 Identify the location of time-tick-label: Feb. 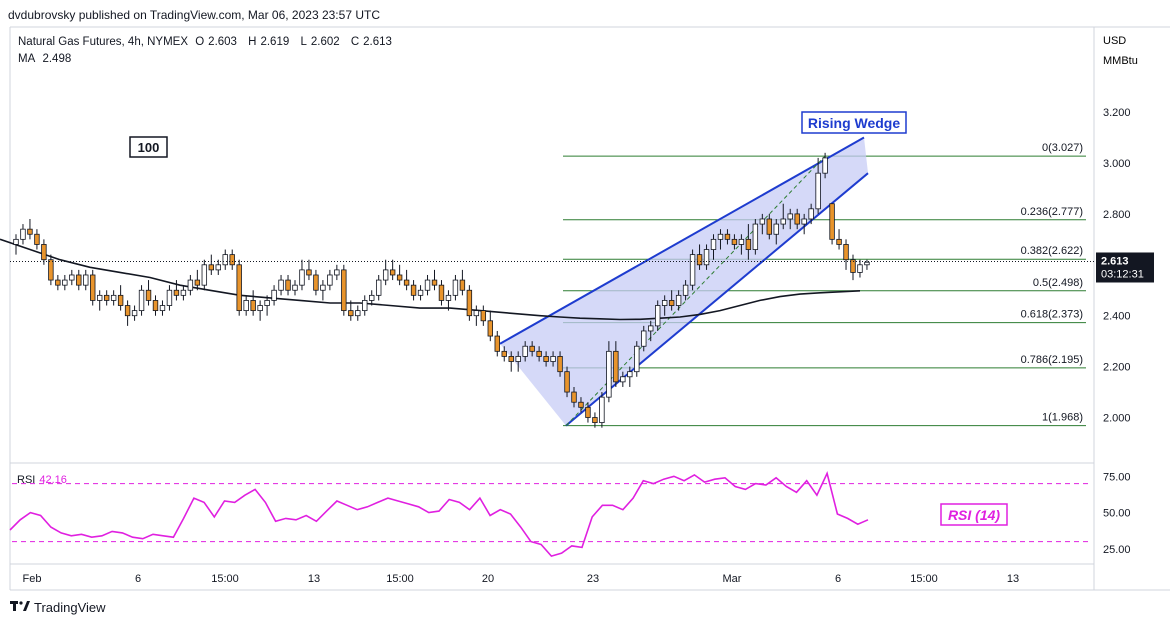
(32, 579).